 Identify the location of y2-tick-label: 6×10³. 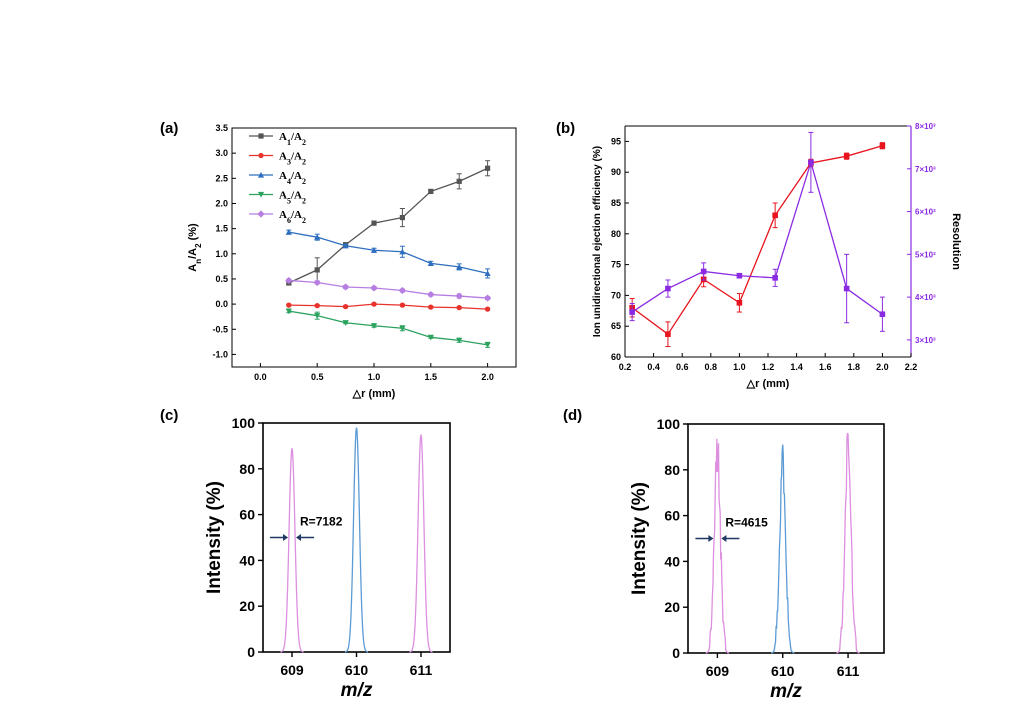
(925, 212).